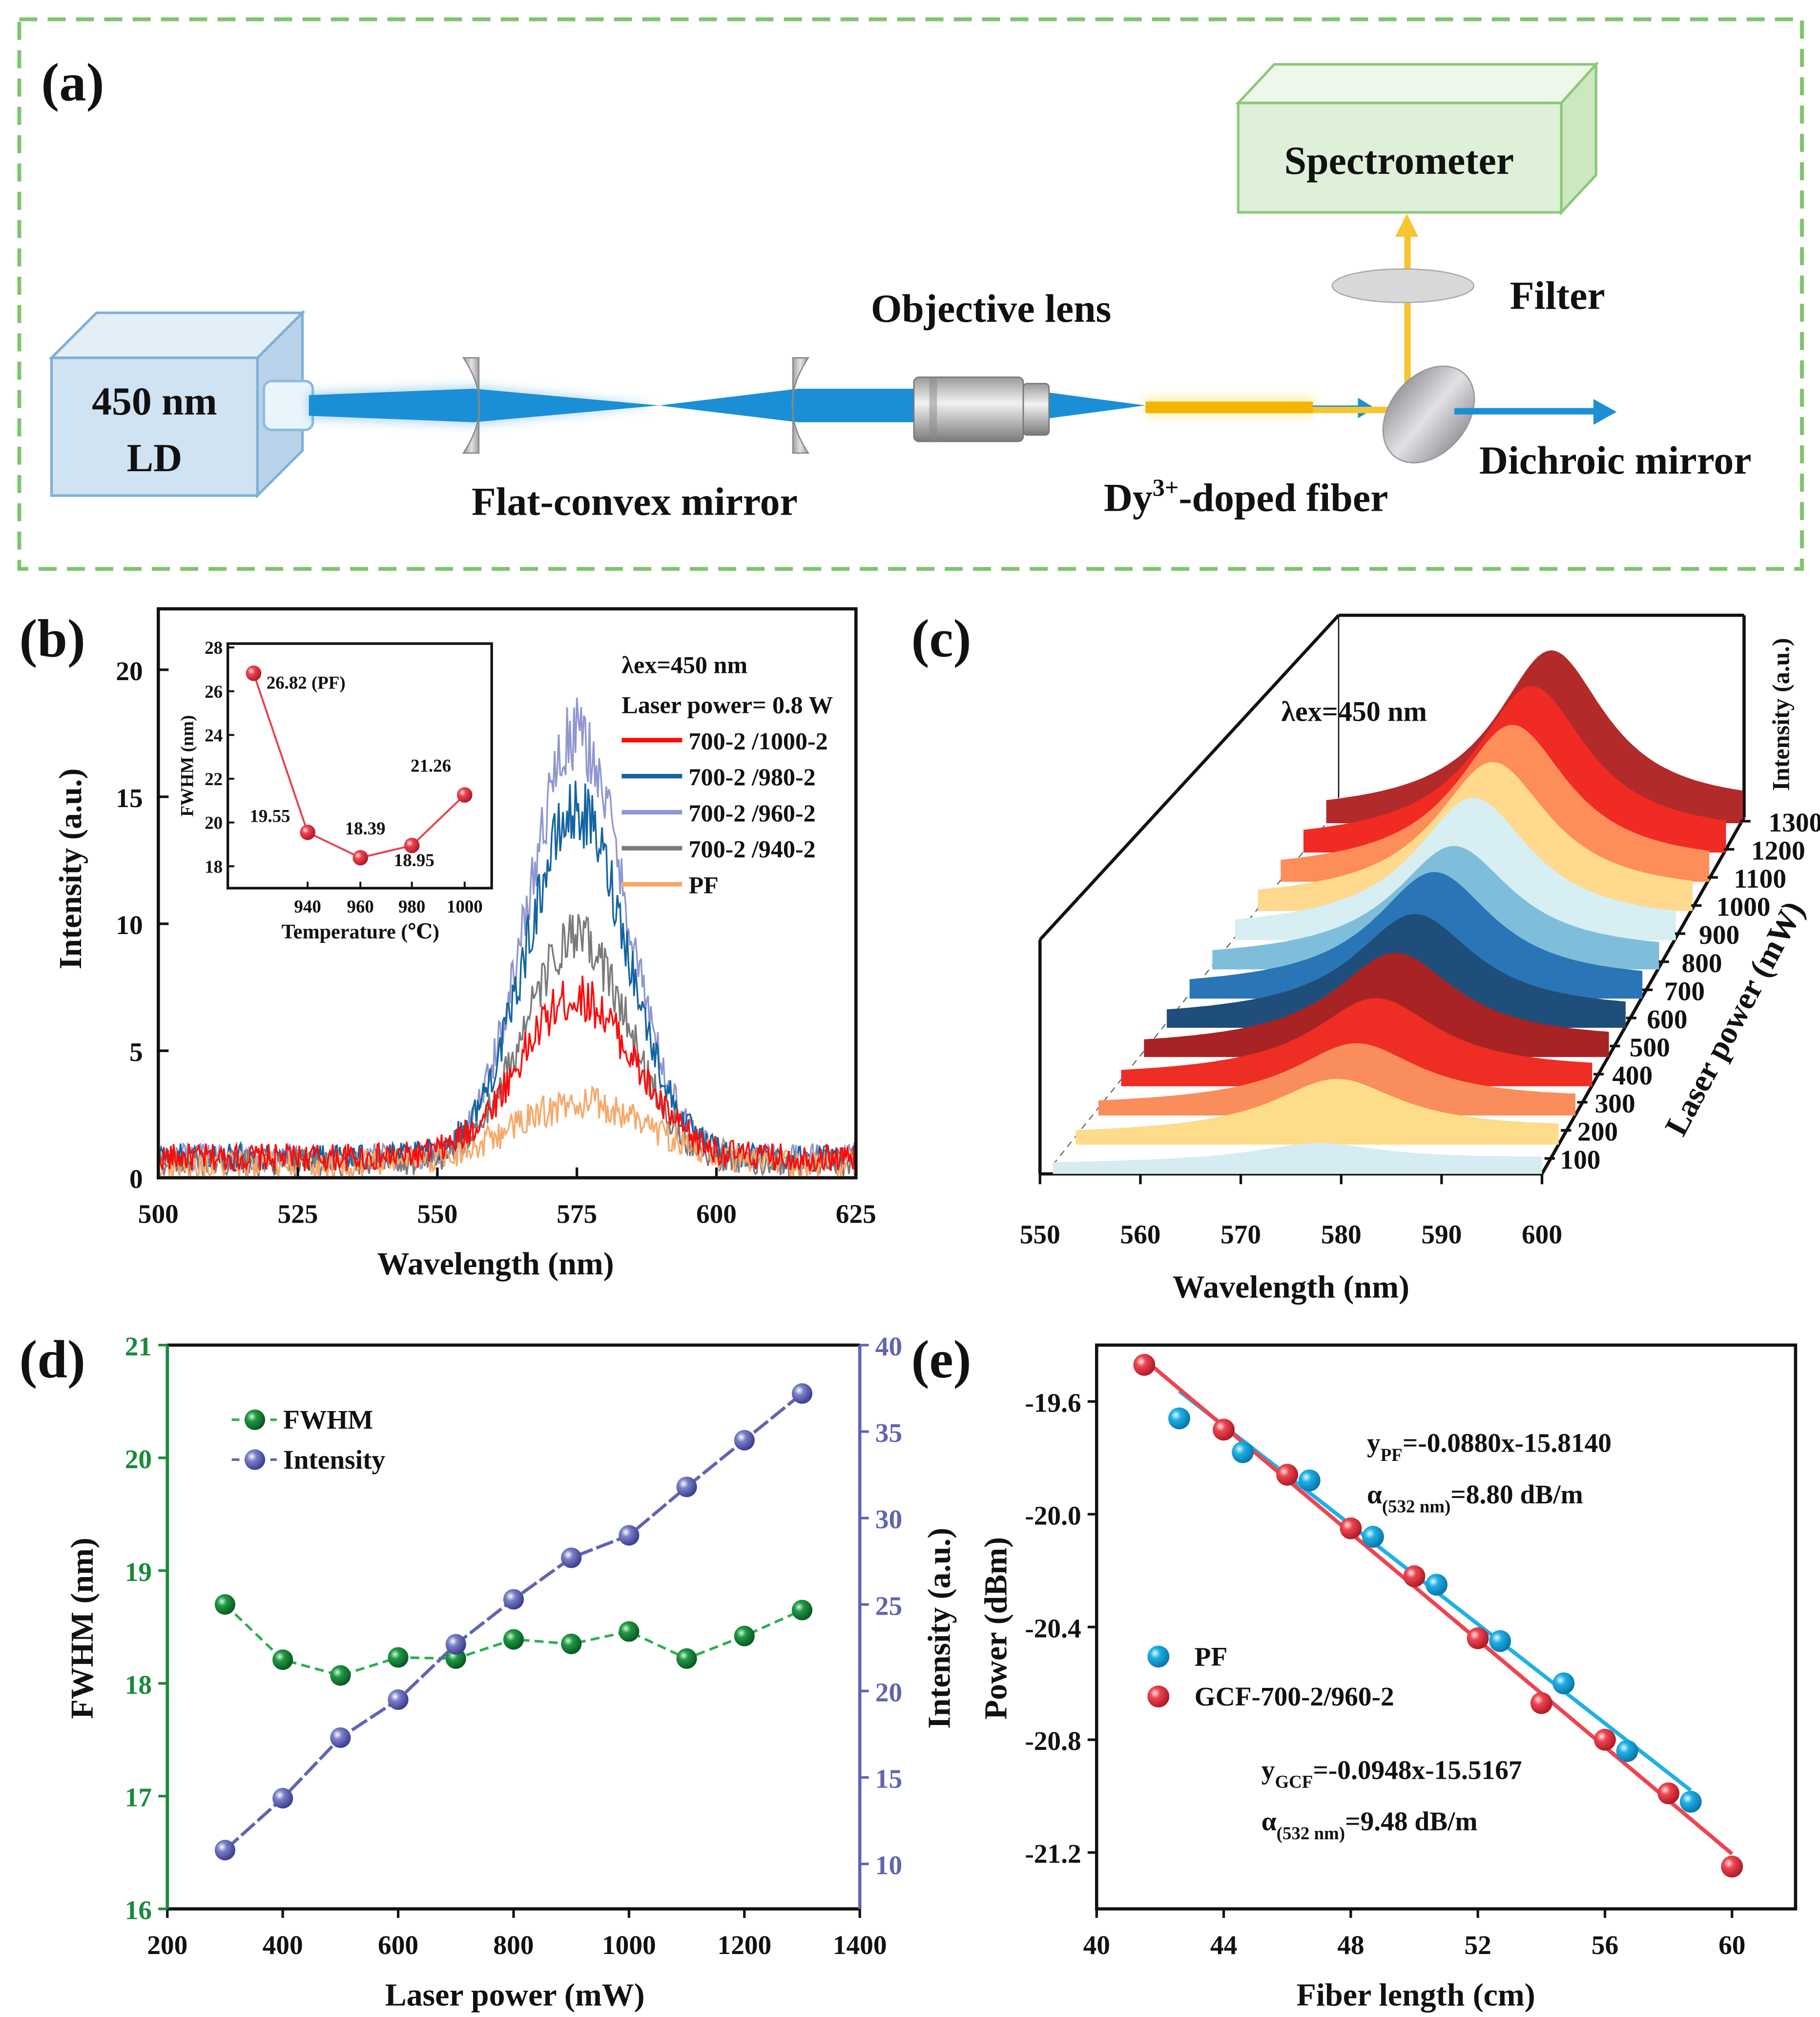 This screenshot has width=1820, height=2017. What do you see at coordinates (1096, 1945) in the screenshot?
I see `x-tick-label: 40` at bounding box center [1096, 1945].